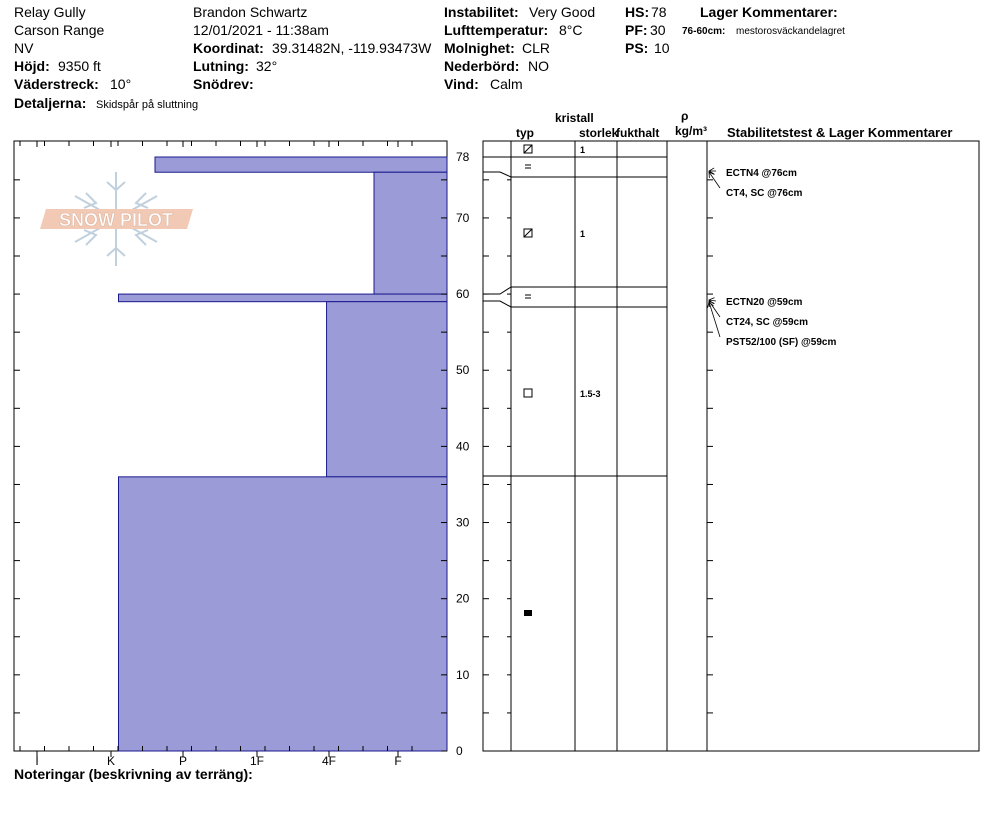  Describe the element at coordinates (397, 761) in the screenshot. I see `hardness-tick-label: F` at that location.